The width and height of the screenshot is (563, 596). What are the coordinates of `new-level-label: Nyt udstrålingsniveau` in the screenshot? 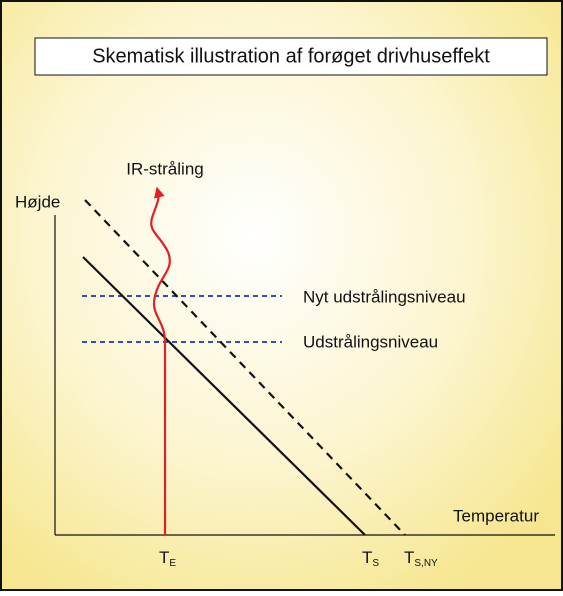 It's located at (384, 296).